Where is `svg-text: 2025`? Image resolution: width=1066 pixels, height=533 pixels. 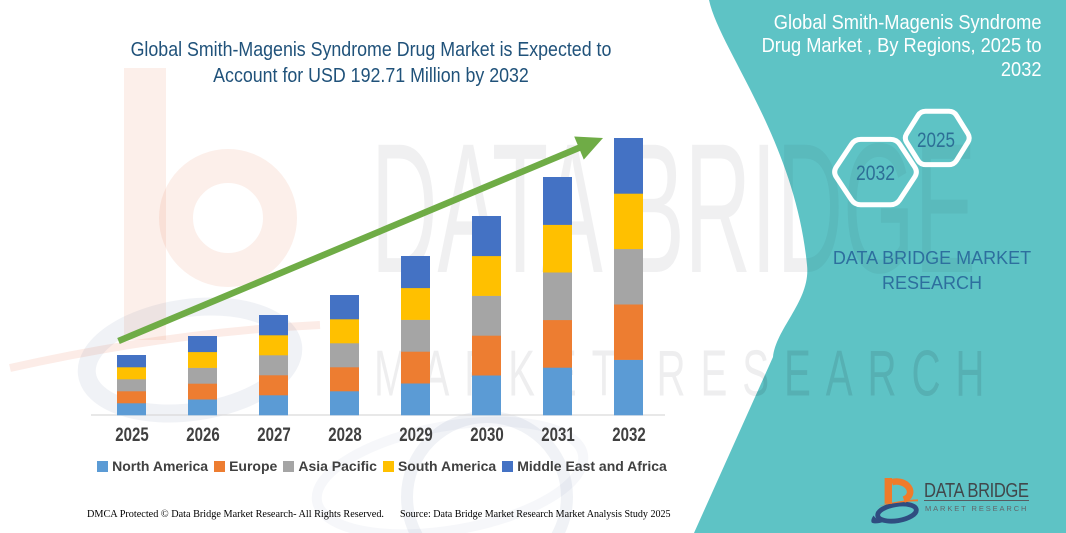
svg-text: 2025 is located at coordinates (936, 140).